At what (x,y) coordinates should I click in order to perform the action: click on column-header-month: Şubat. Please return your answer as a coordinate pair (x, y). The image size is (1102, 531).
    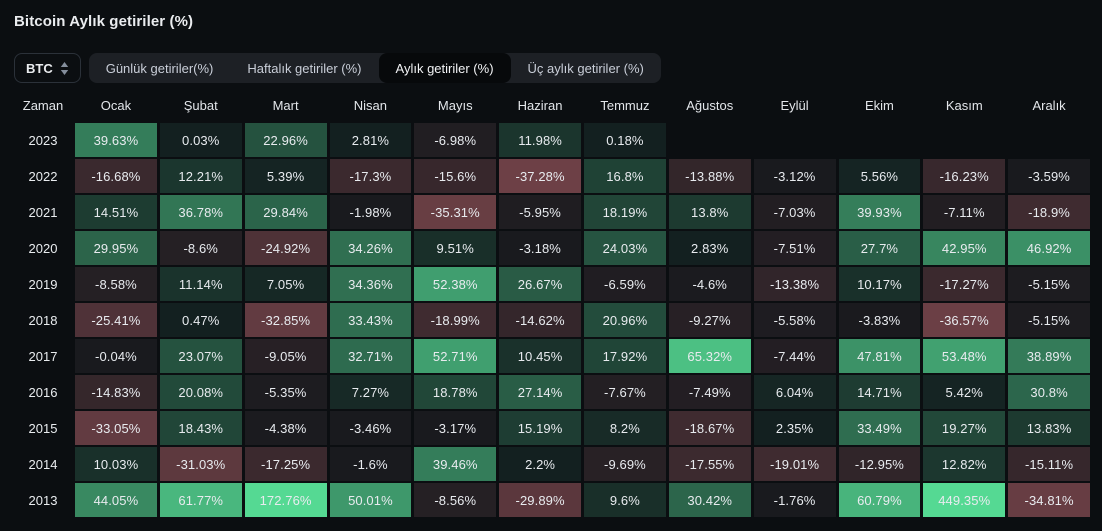
    Looking at the image, I should click on (200, 105).